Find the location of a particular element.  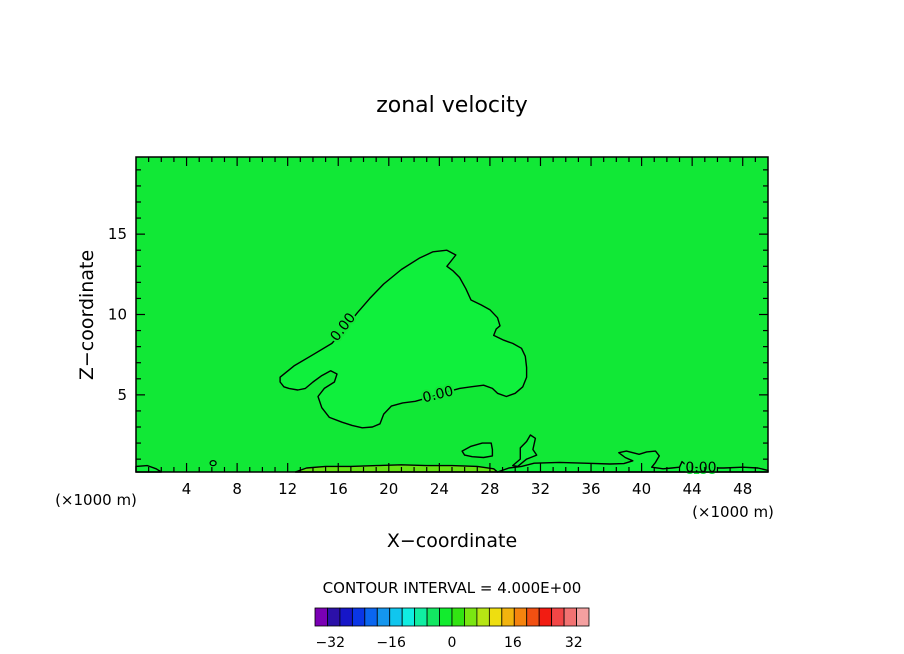

contour-interval-text: CONTOUR INTERVAL = 4.000E+00 is located at coordinates (452, 588).